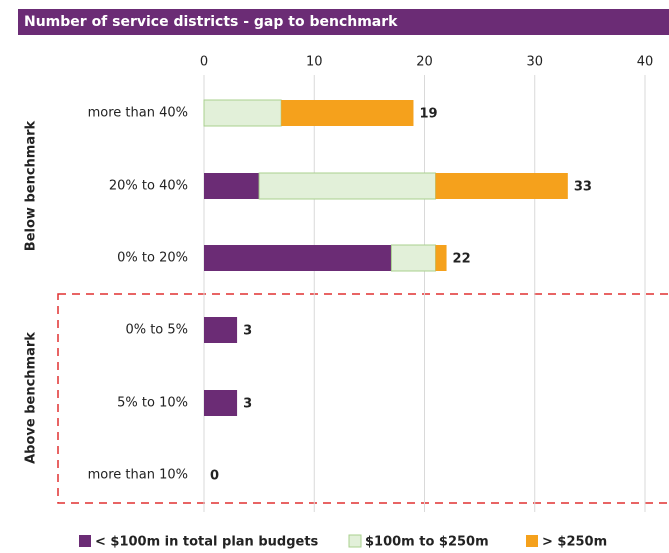 This screenshot has width=669, height=553. I want to click on group-label: Above benchmark, so click(31, 398).